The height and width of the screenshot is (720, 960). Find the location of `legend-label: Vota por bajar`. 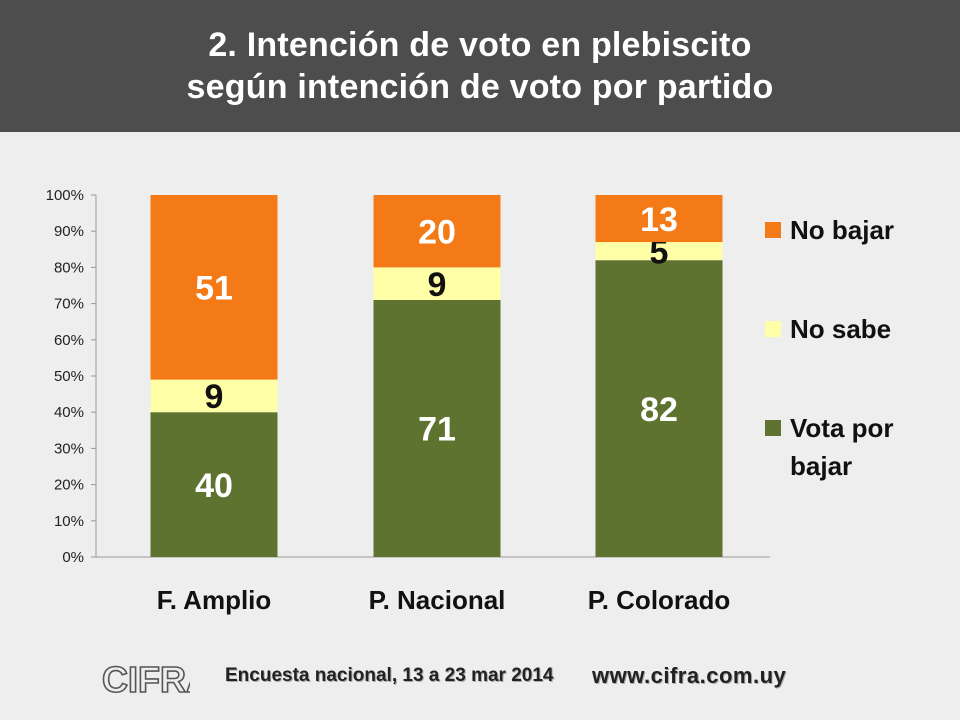

legend-label: Vota por bajar is located at coordinates (842, 447).